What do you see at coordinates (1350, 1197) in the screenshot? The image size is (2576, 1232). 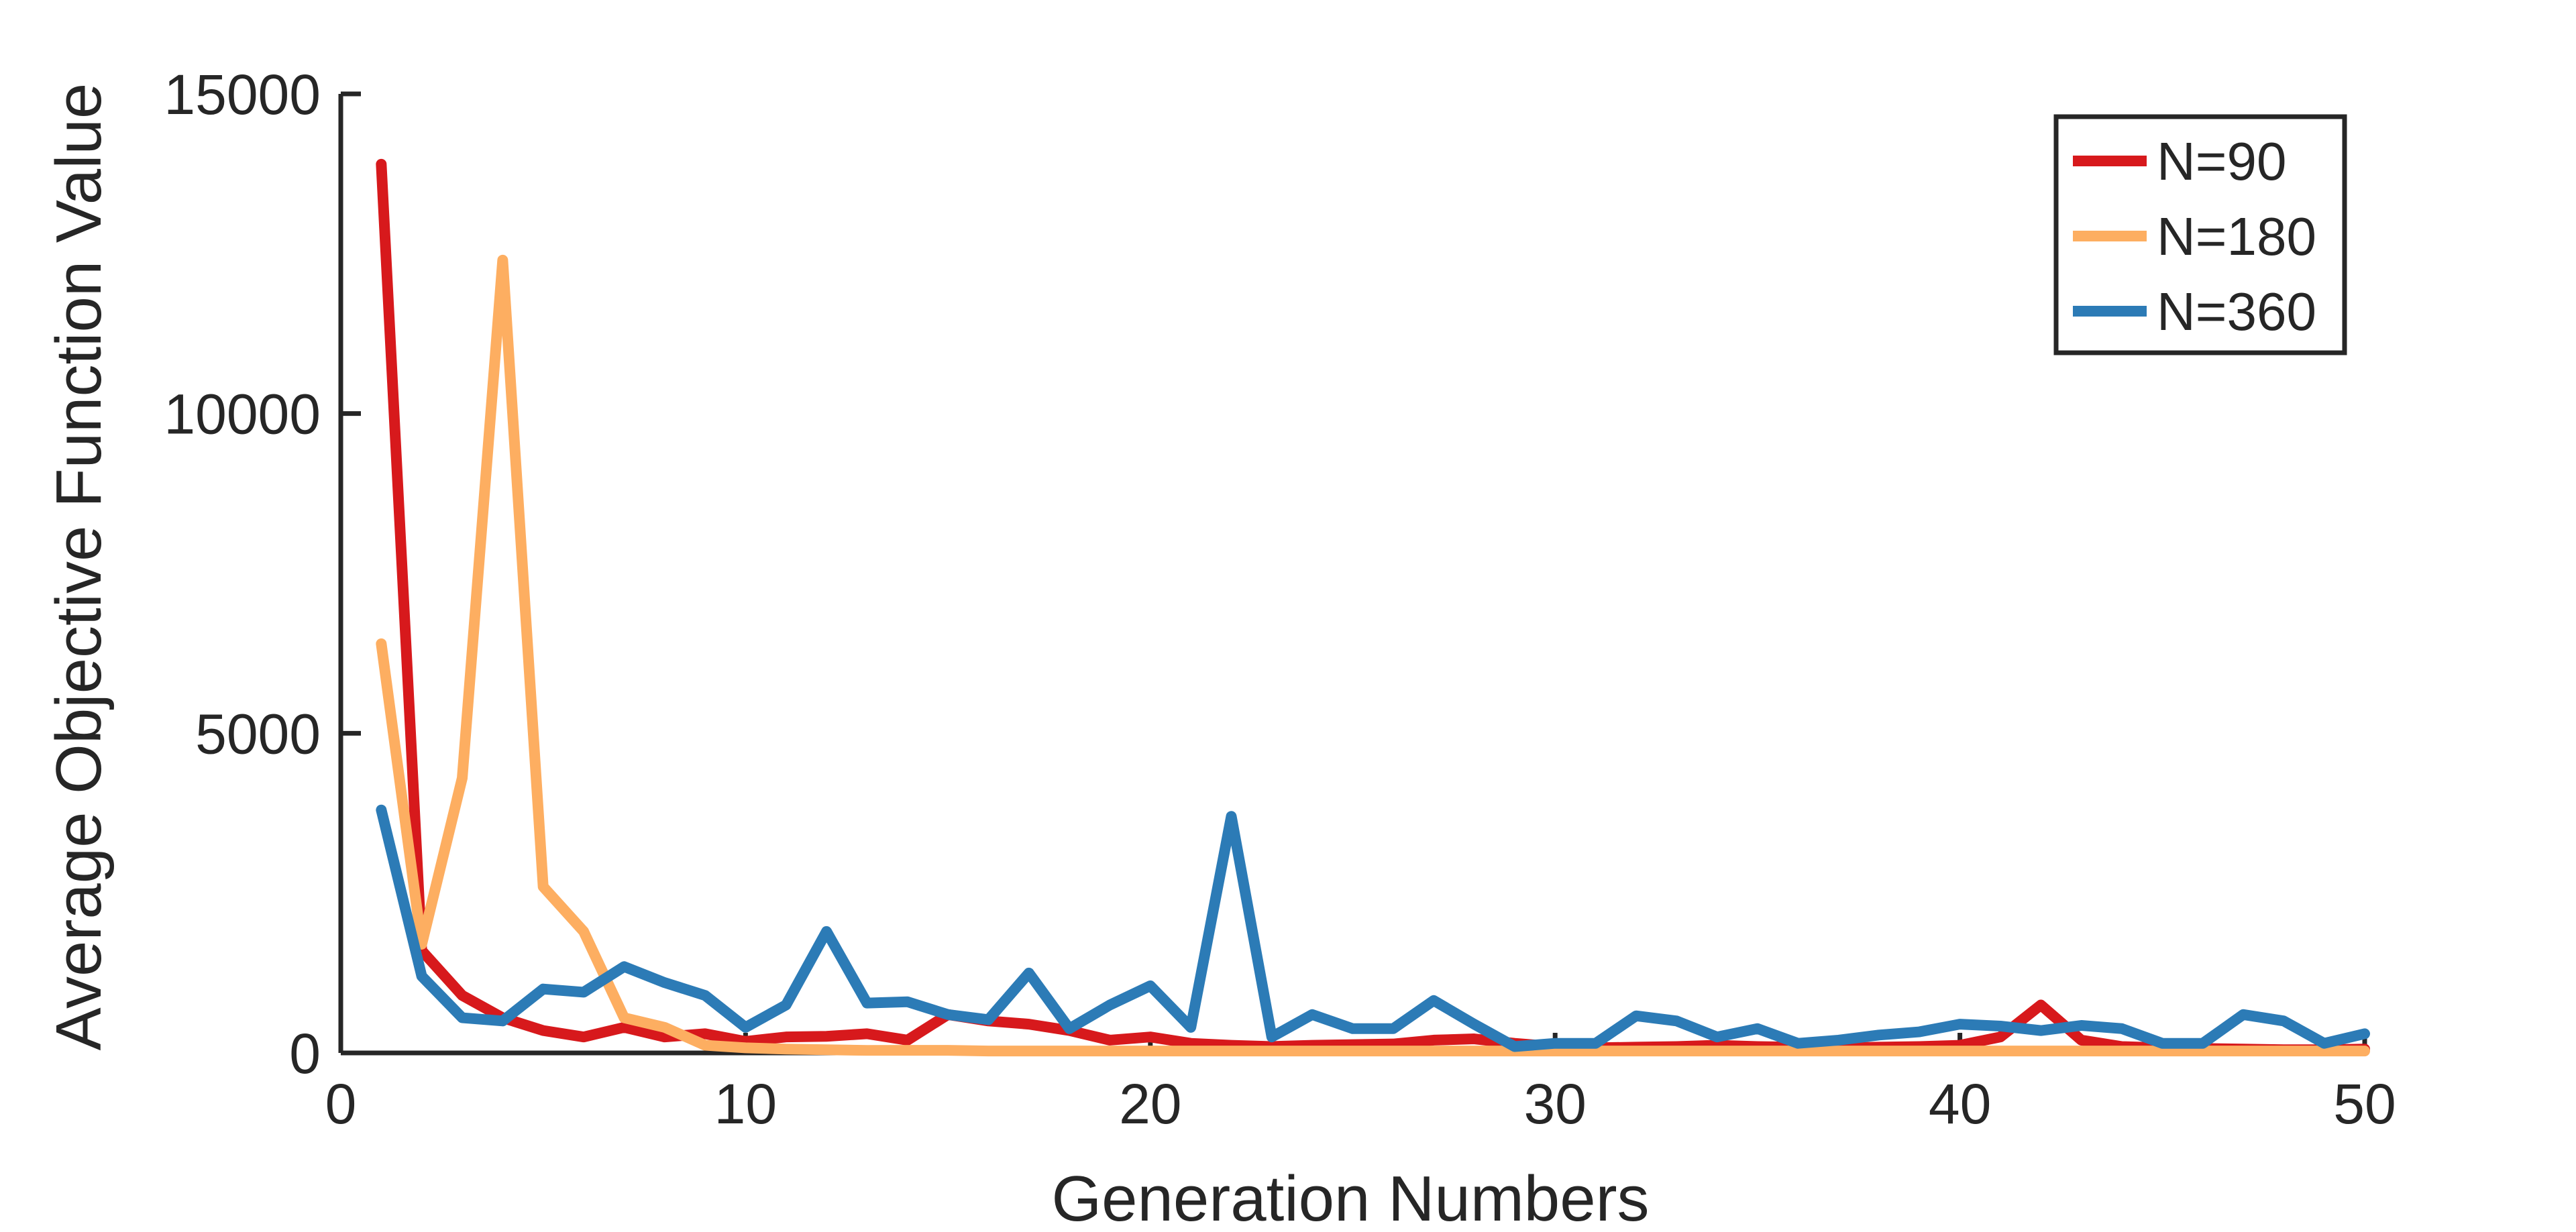 I see `x-axis-label: Generation Numbers` at bounding box center [1350, 1197].